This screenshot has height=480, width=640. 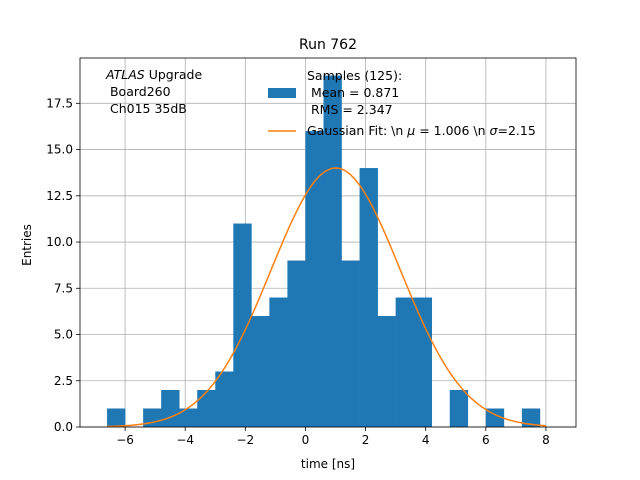 I want to click on y-tick-label: 7.5, so click(x=63, y=288).